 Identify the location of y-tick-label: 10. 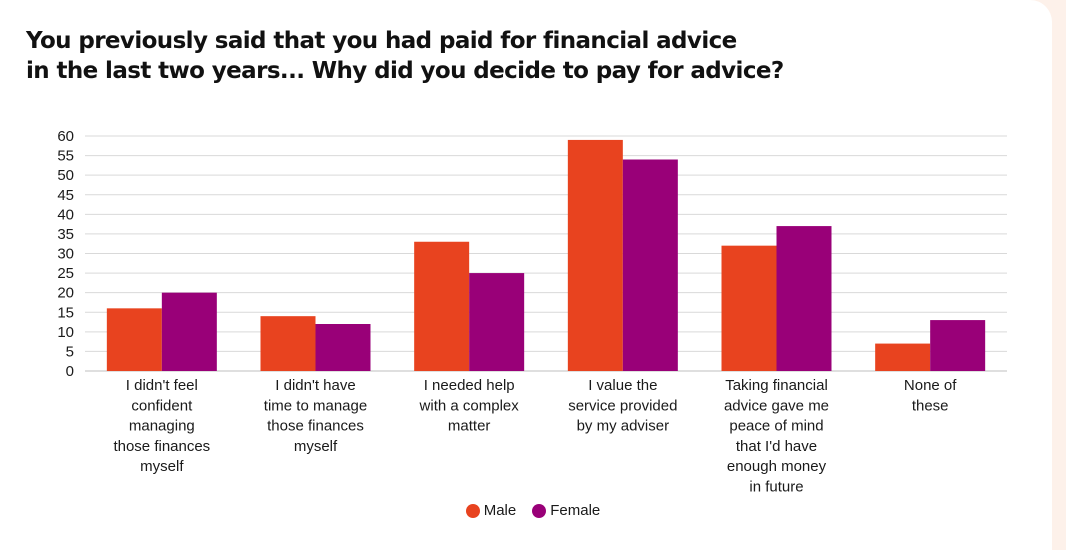
(65, 332).